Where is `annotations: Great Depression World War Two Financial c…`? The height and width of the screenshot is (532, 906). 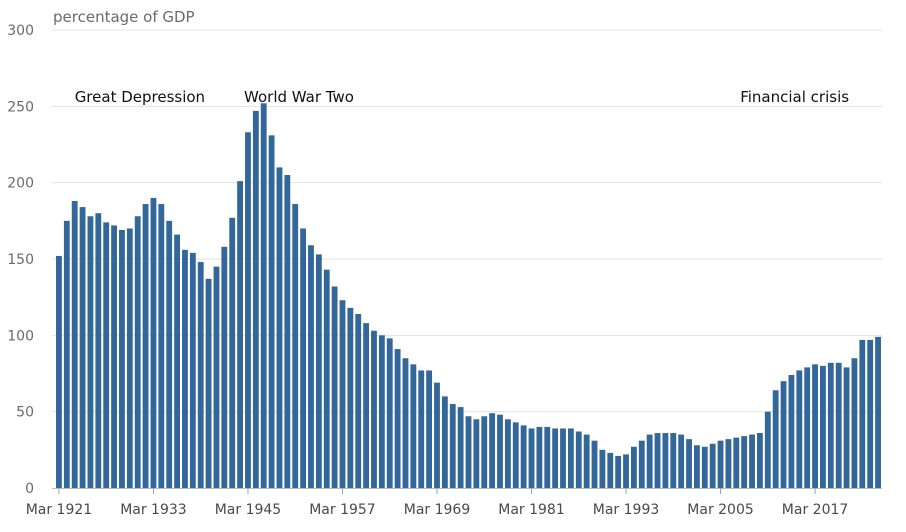 annotations: Great Depression World War Two Financial c… is located at coordinates (462, 97).